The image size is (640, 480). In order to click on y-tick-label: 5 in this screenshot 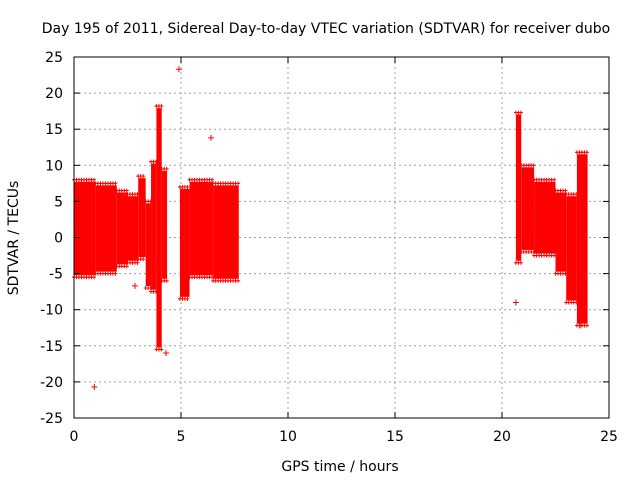, I will do `click(58, 202)`.